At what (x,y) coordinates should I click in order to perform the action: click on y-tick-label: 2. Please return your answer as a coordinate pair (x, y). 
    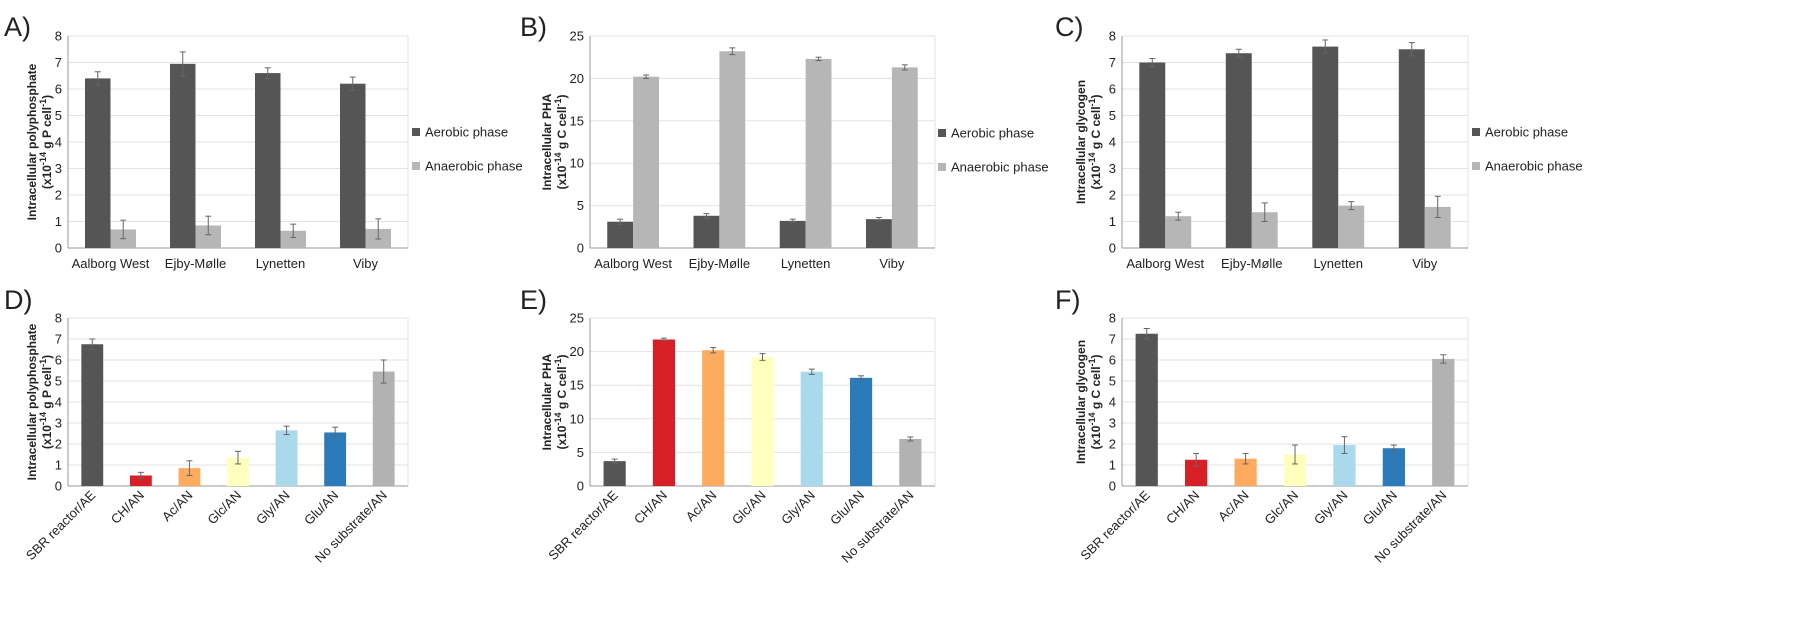
    Looking at the image, I should click on (1112, 444).